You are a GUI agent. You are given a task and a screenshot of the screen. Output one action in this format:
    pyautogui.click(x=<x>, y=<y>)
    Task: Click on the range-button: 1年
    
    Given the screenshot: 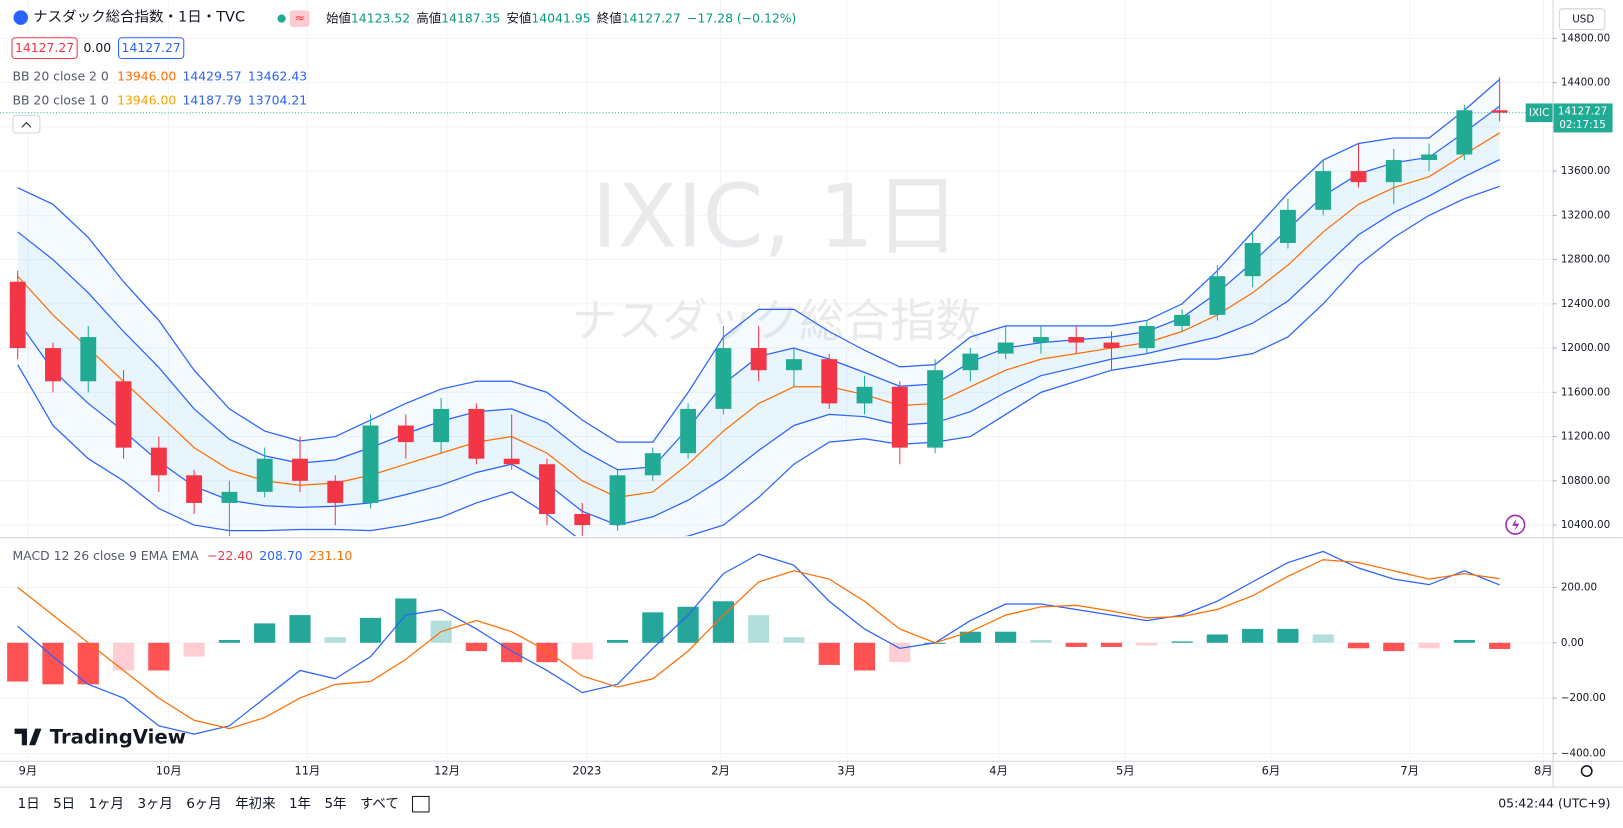 What is the action you would take?
    pyautogui.click(x=300, y=804)
    